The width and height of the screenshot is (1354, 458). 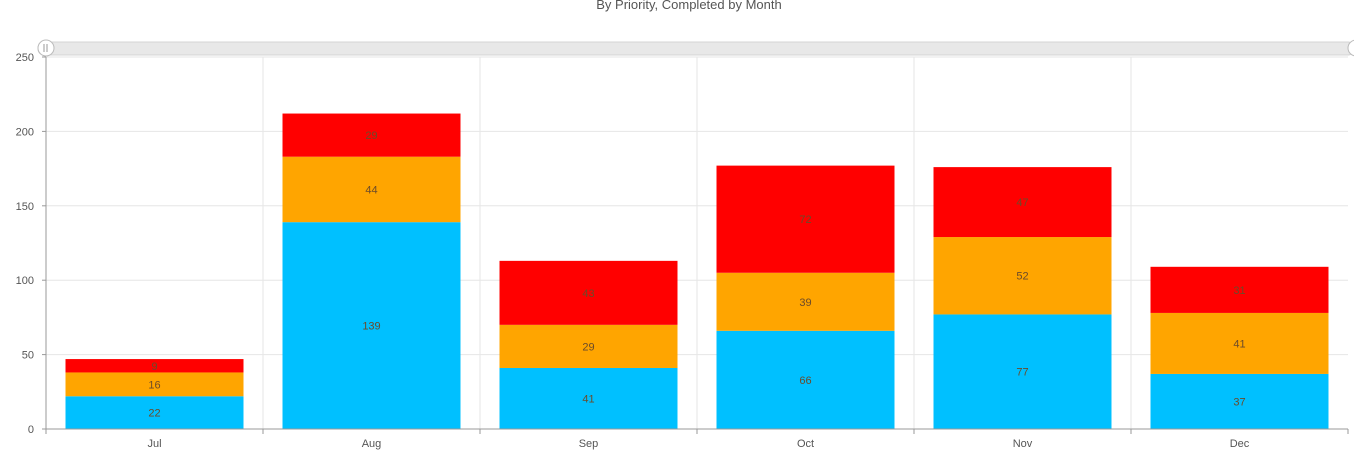 I want to click on data-label: 44, so click(x=371, y=190).